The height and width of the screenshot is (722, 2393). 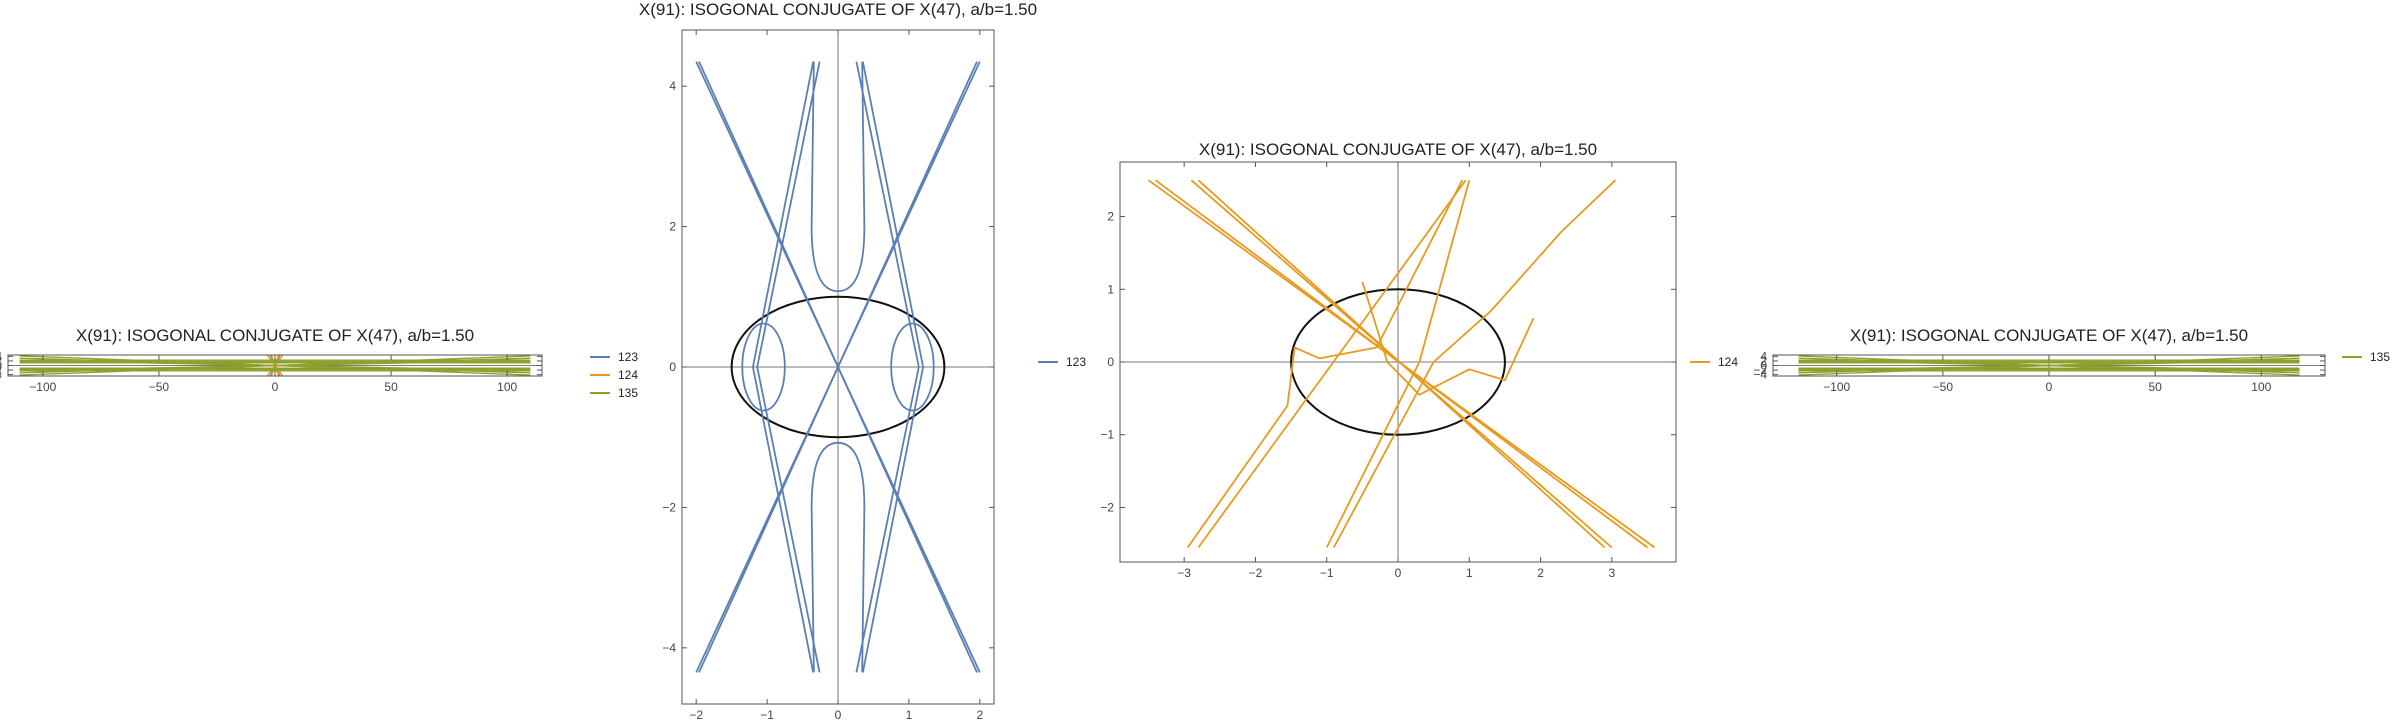 I want to click on y-tick-label: 1, so click(x=1110, y=289).